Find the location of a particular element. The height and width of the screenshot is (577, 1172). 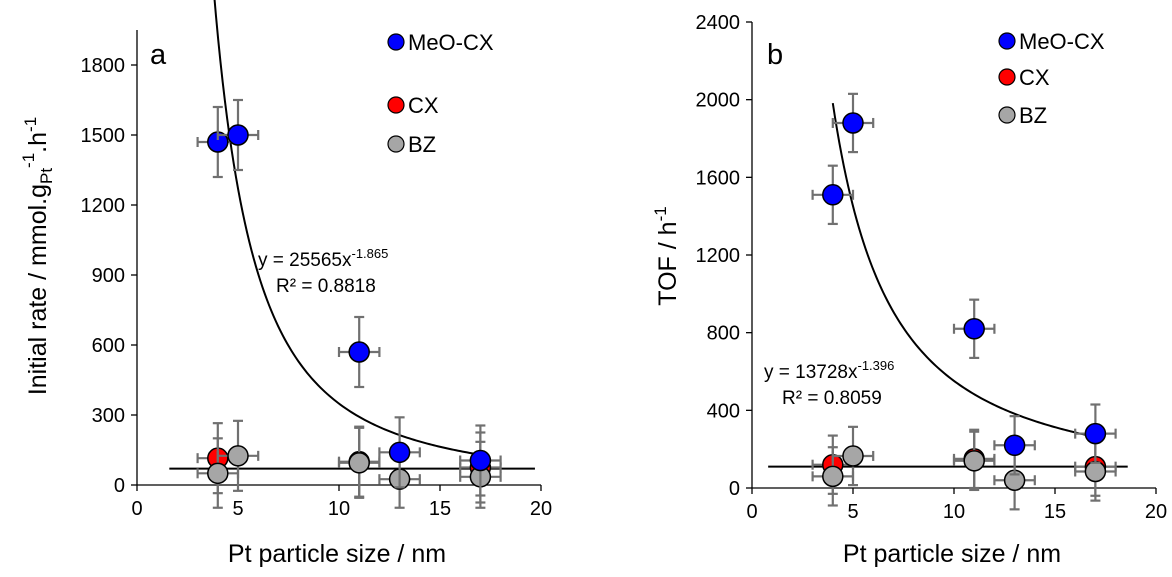

legend-a: MeO-CX CX BZ is located at coordinates (440, 93).